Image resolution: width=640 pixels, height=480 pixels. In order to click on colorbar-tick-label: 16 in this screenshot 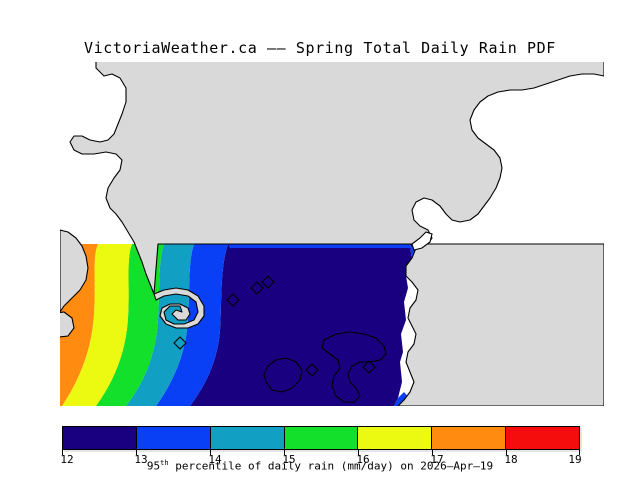, I will do `click(363, 459)`.